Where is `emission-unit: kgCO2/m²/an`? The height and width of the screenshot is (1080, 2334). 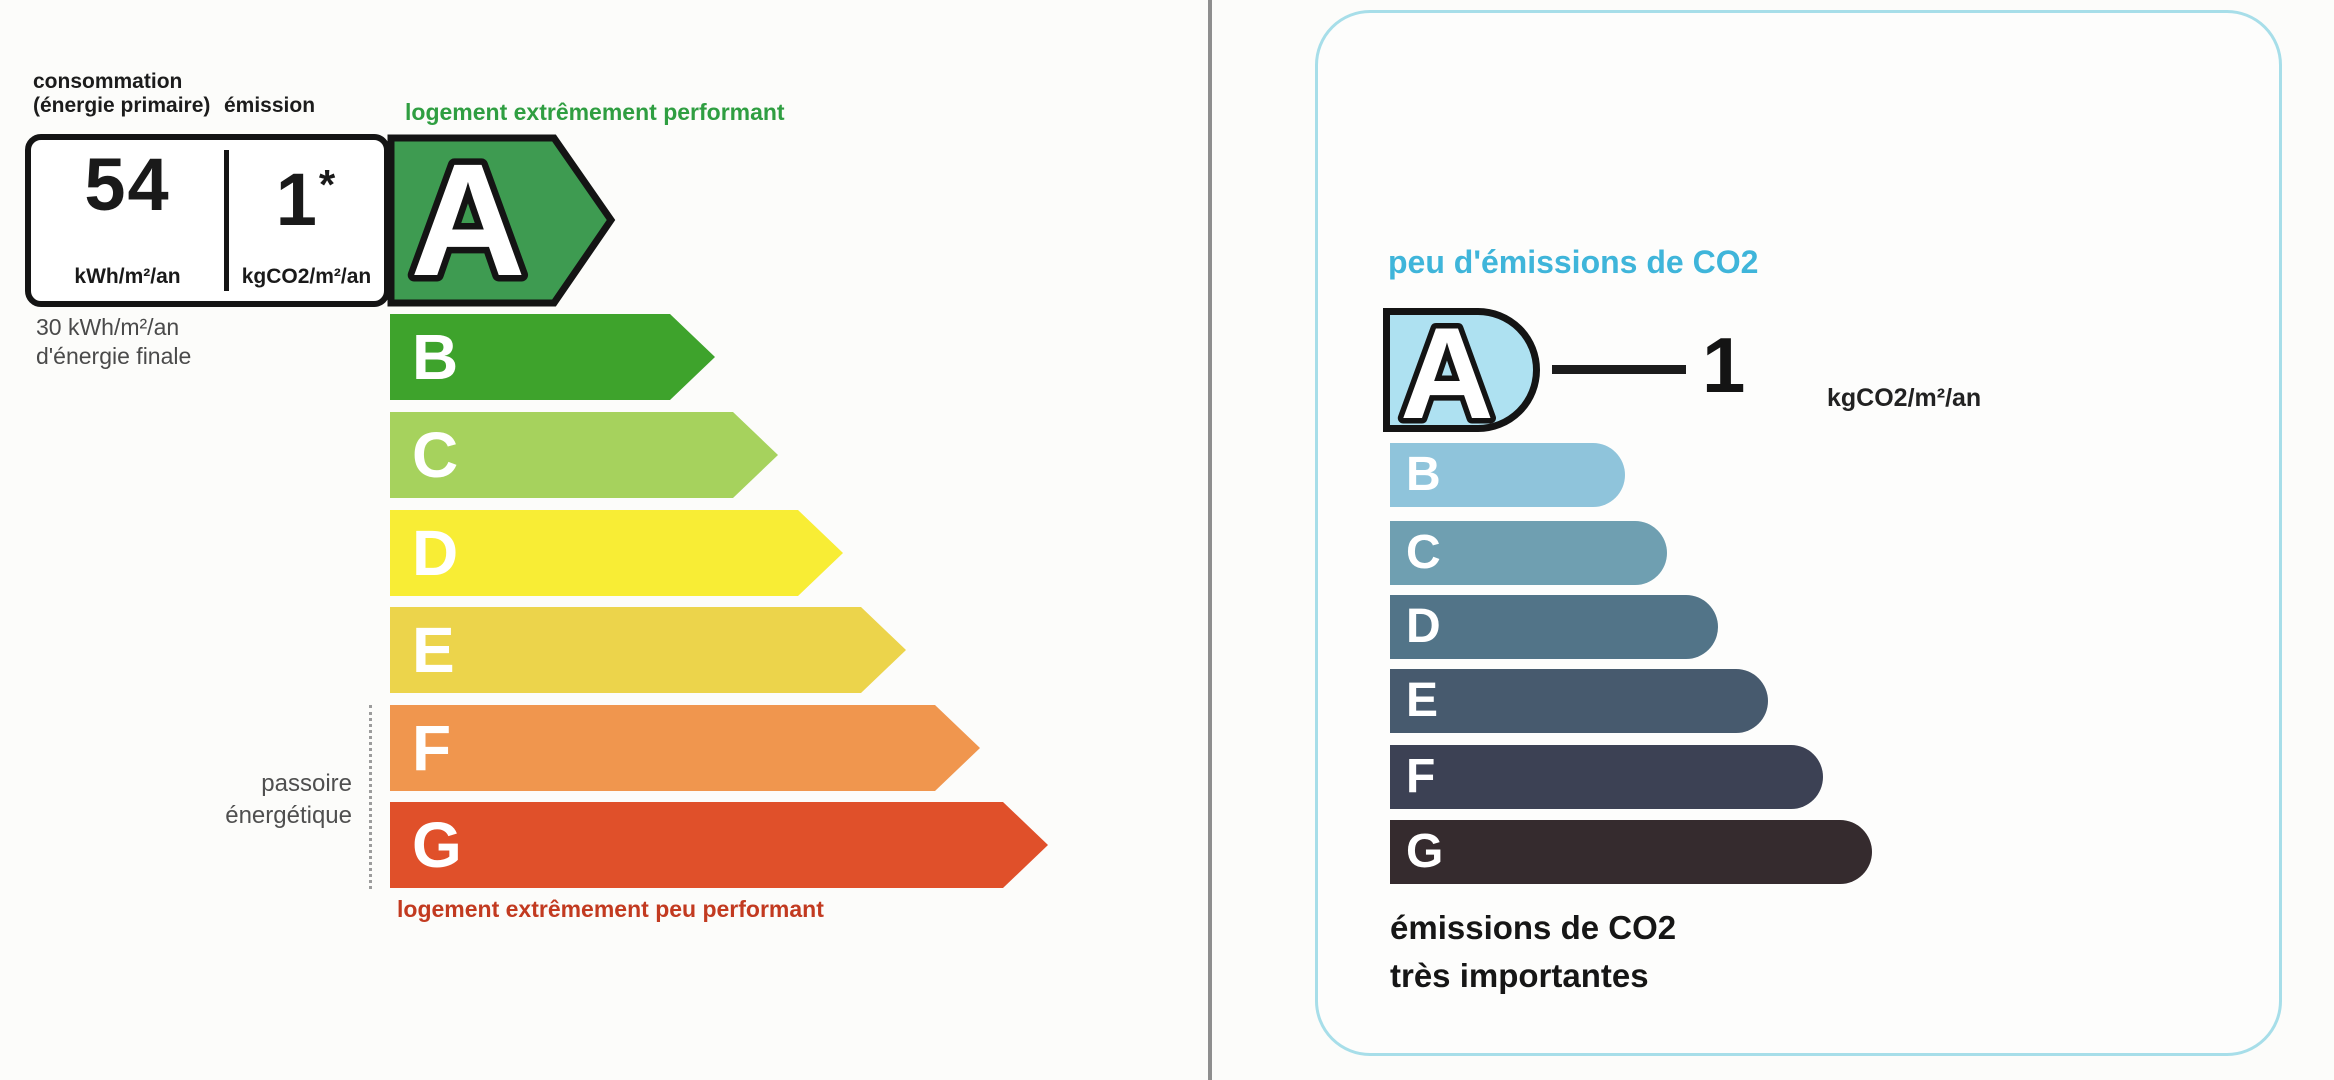 emission-unit: kgCO2/m²/an is located at coordinates (306, 276).